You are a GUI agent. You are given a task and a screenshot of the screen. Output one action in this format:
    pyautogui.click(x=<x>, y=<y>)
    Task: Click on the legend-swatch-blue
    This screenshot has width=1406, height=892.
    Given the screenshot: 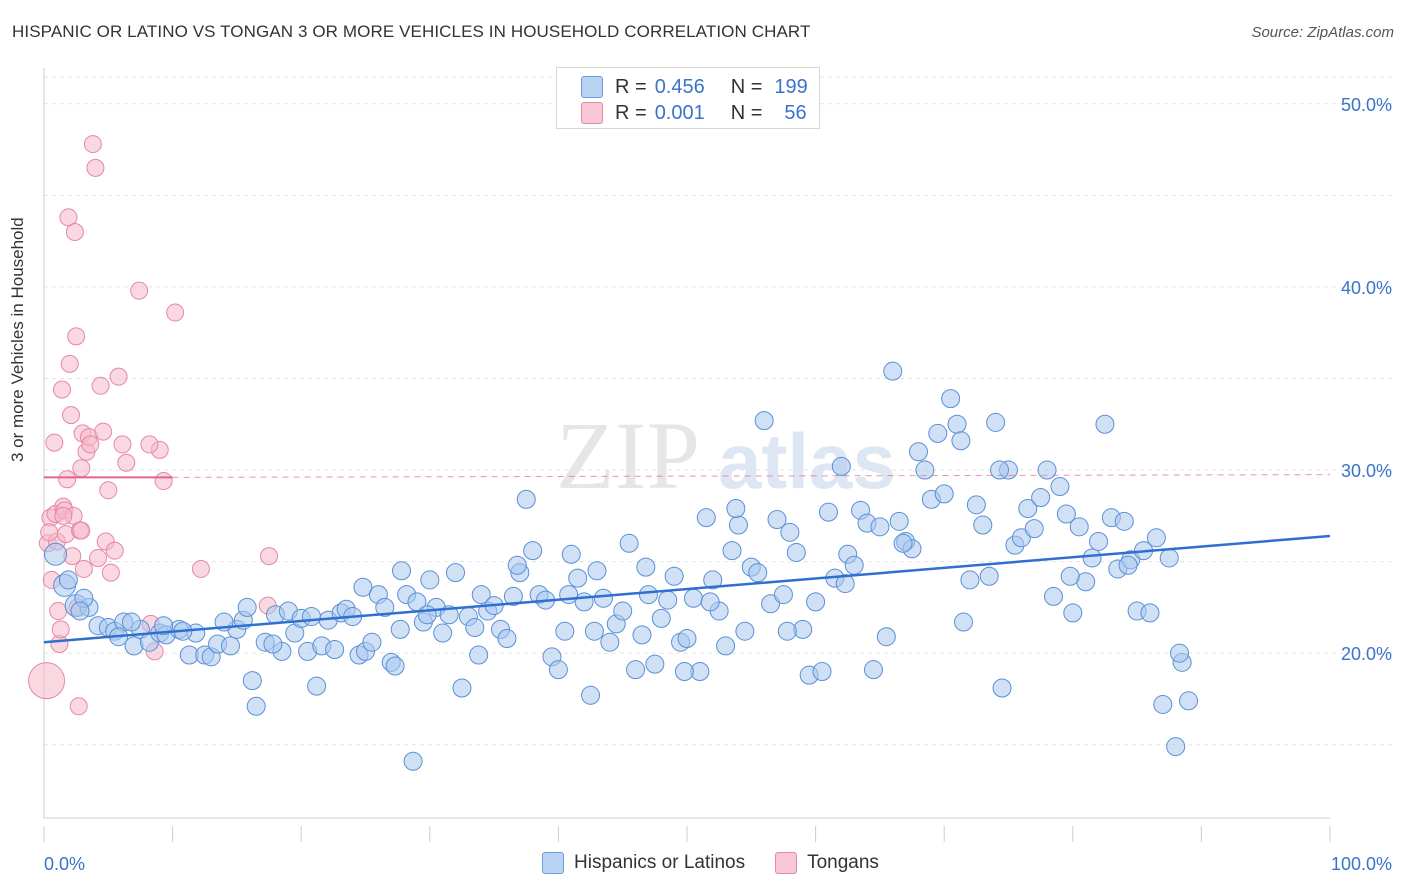 What is the action you would take?
    pyautogui.click(x=592, y=87)
    